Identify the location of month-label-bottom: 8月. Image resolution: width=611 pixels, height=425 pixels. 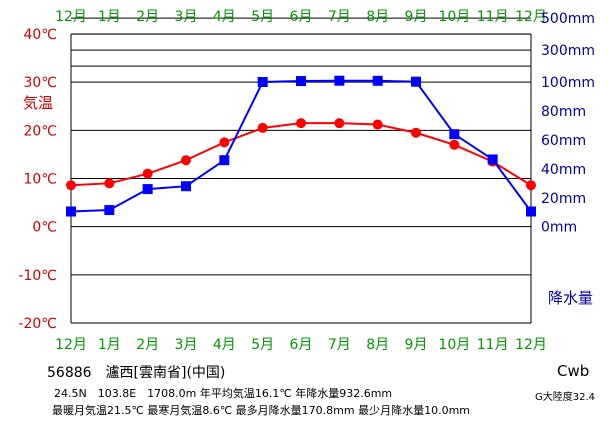
(377, 345).